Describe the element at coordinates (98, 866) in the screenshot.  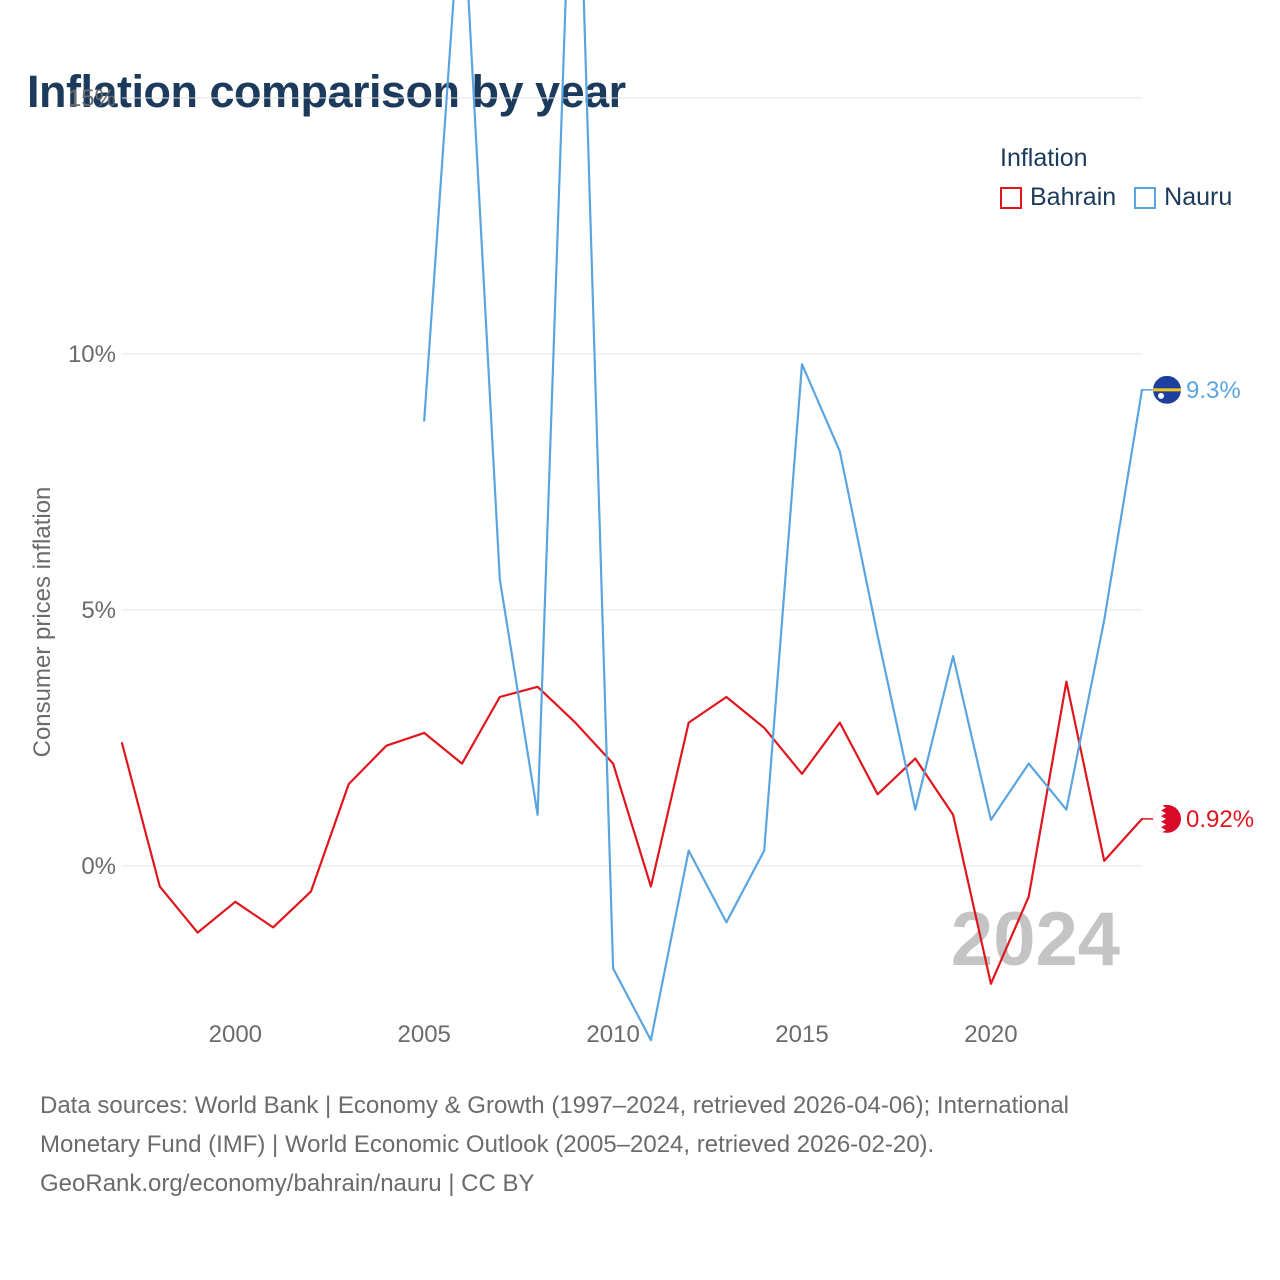
I see `y-tick-label: 0%` at that location.